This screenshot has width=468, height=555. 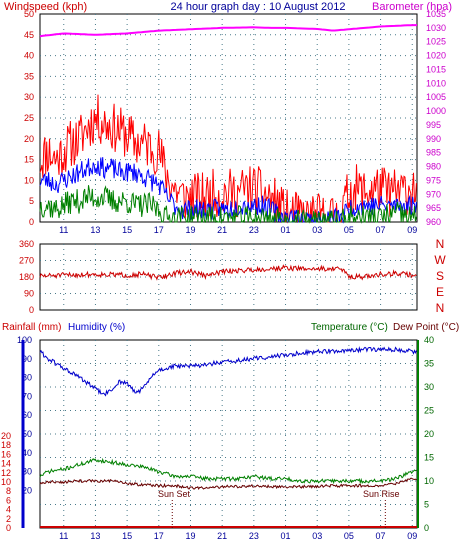 What do you see at coordinates (436, 97) in the screenshot?
I see `y-right-tick-label: 1005` at bounding box center [436, 97].